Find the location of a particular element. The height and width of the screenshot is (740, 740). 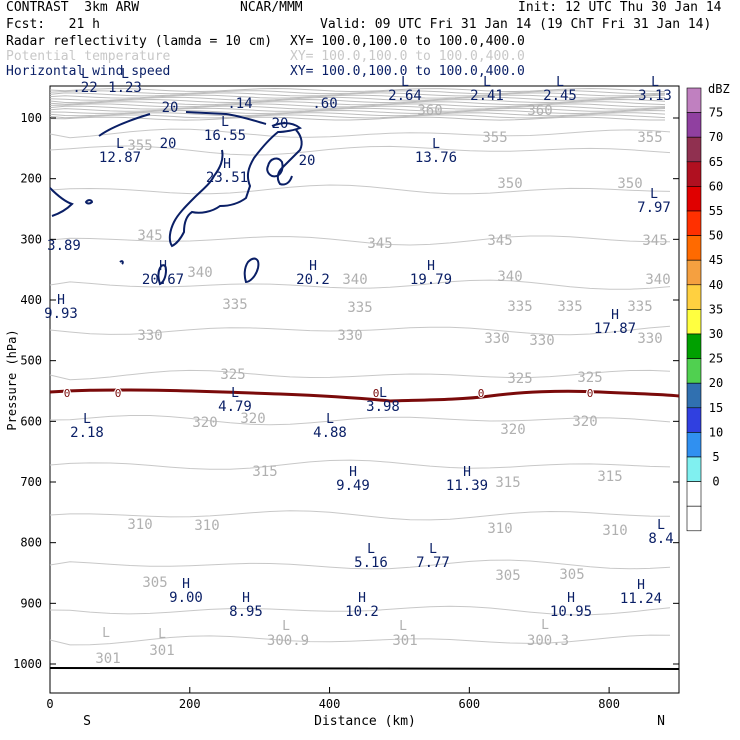

x-tick-label: 400 is located at coordinates (330, 704).